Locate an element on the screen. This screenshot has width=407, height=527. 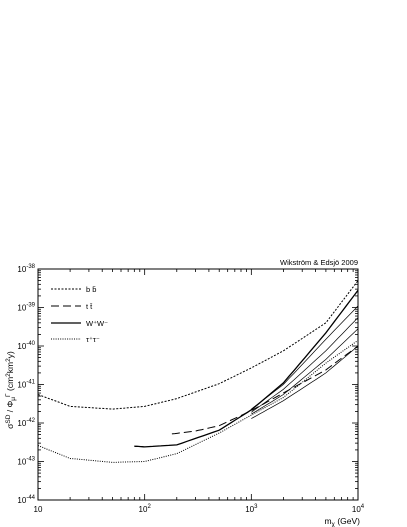
x-tick-label: 10 is located at coordinates (38, 509).